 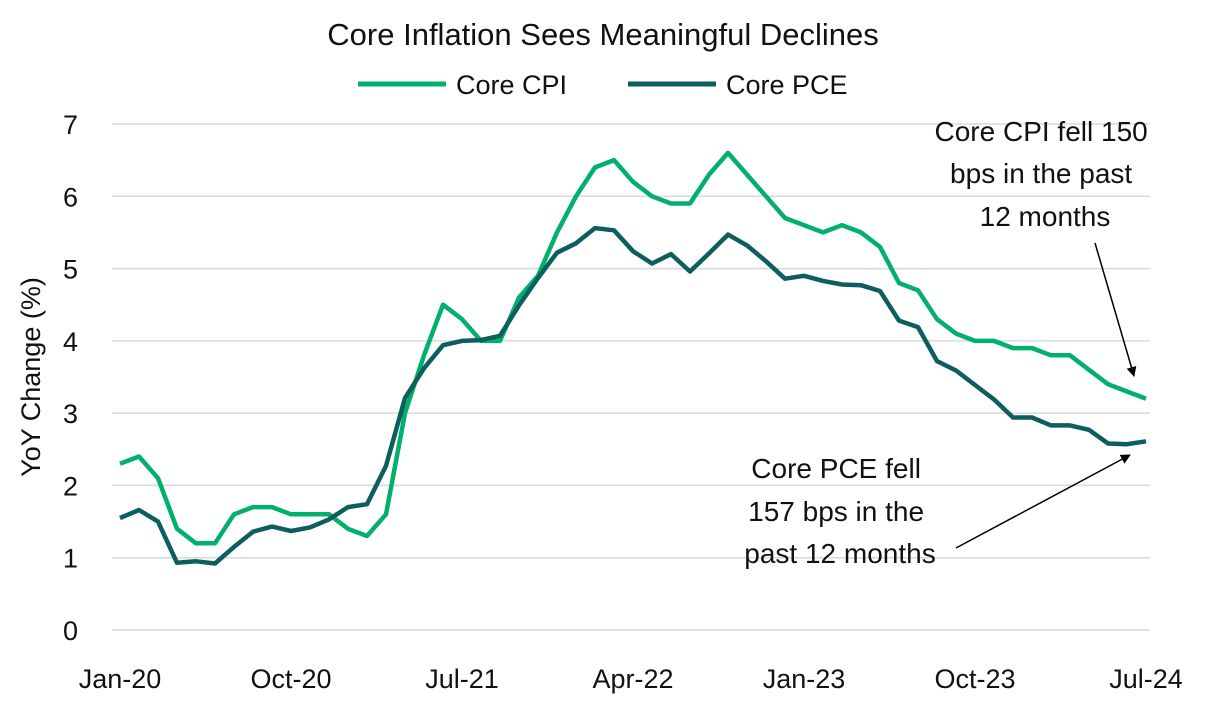 What do you see at coordinates (787, 85) in the screenshot?
I see `legend-label-core-pce: Core PCE` at bounding box center [787, 85].